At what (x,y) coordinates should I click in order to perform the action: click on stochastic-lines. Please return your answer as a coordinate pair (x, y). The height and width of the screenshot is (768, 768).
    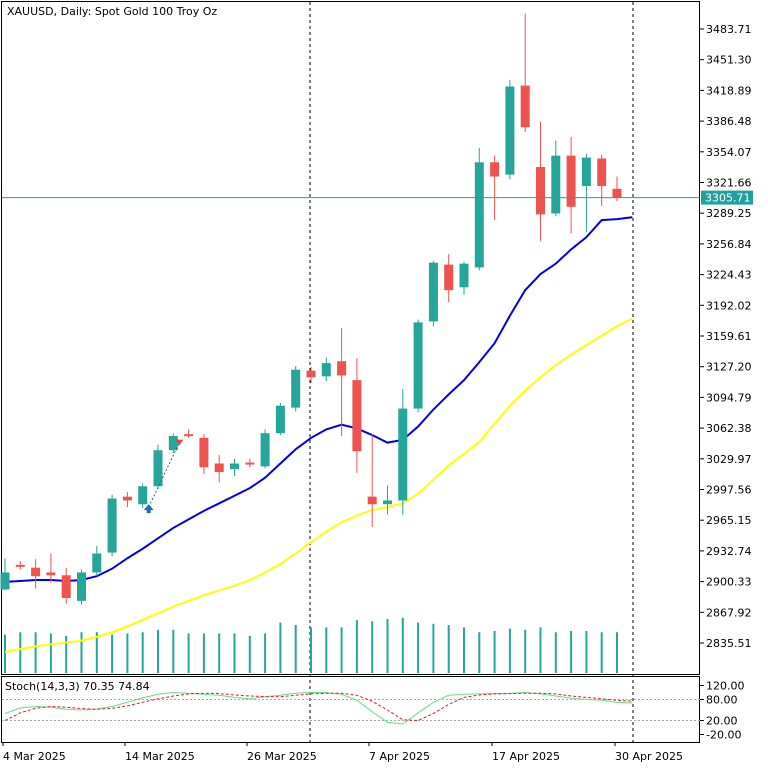
    Looking at the image, I should click on (351, 708).